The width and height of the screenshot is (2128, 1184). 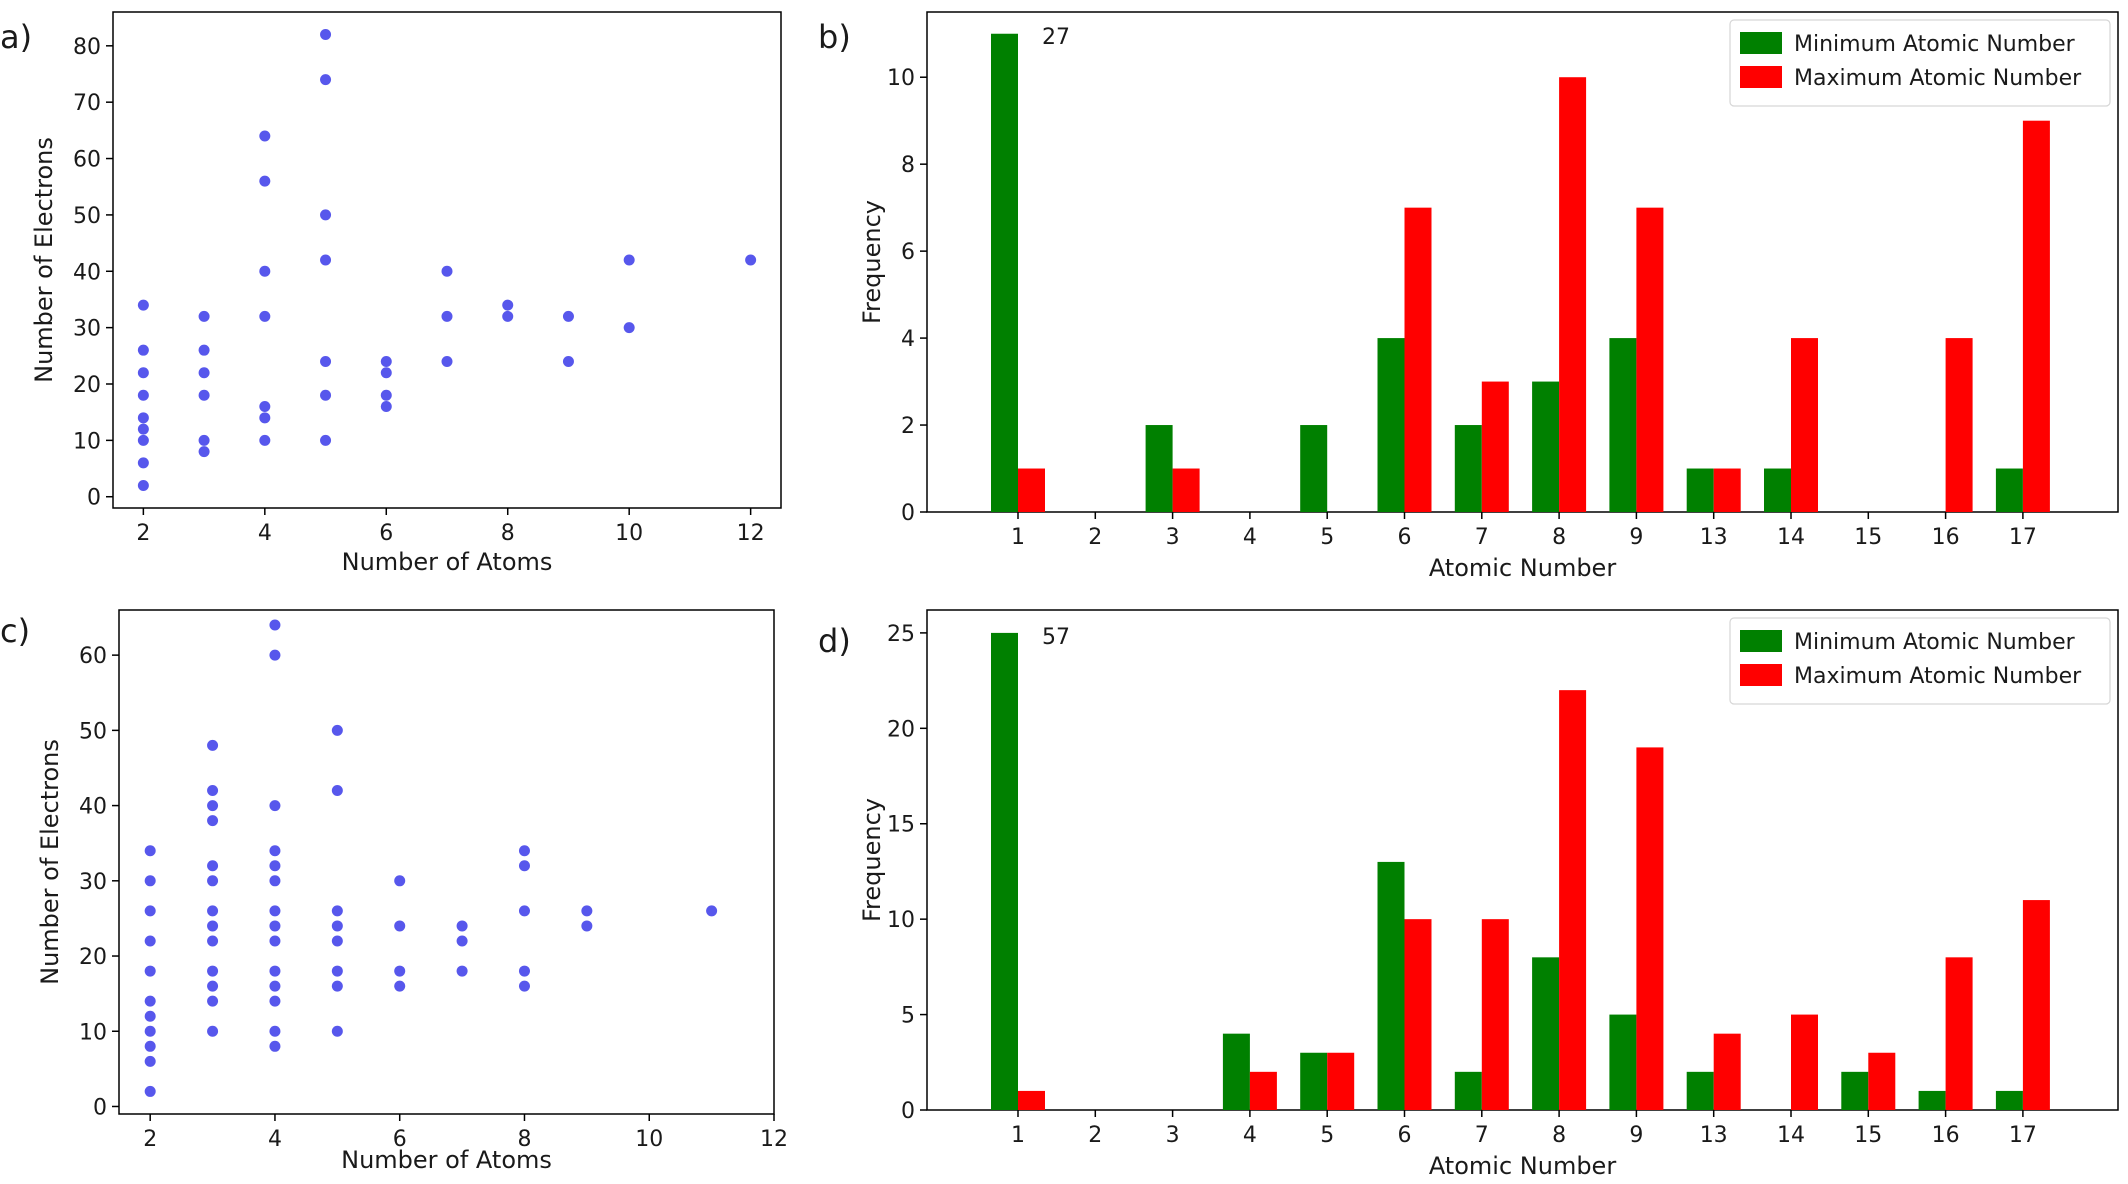 I want to click on x-tick-label: 5, so click(x=1327, y=537).